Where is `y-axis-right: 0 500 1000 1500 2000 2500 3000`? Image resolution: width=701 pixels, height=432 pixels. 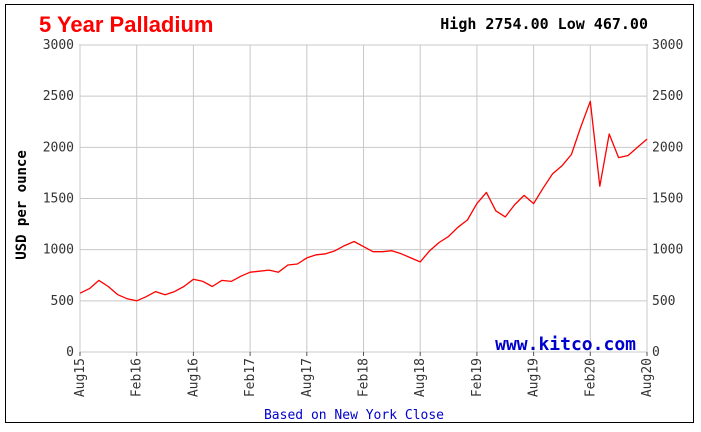
y-axis-right: 0 500 1000 1500 2000 2500 3000 is located at coordinates (667, 199).